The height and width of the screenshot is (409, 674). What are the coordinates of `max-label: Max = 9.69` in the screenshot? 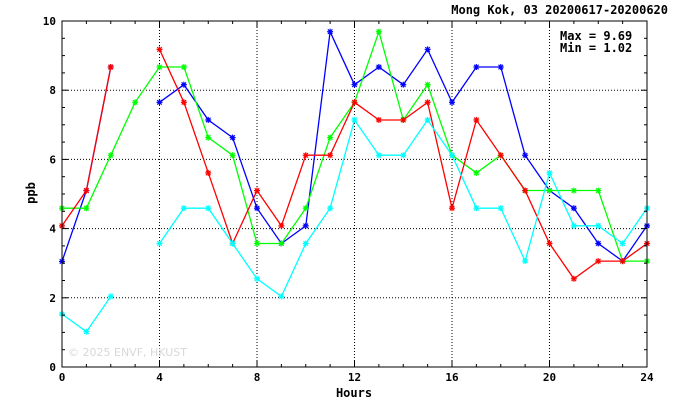 It's located at (596, 36).